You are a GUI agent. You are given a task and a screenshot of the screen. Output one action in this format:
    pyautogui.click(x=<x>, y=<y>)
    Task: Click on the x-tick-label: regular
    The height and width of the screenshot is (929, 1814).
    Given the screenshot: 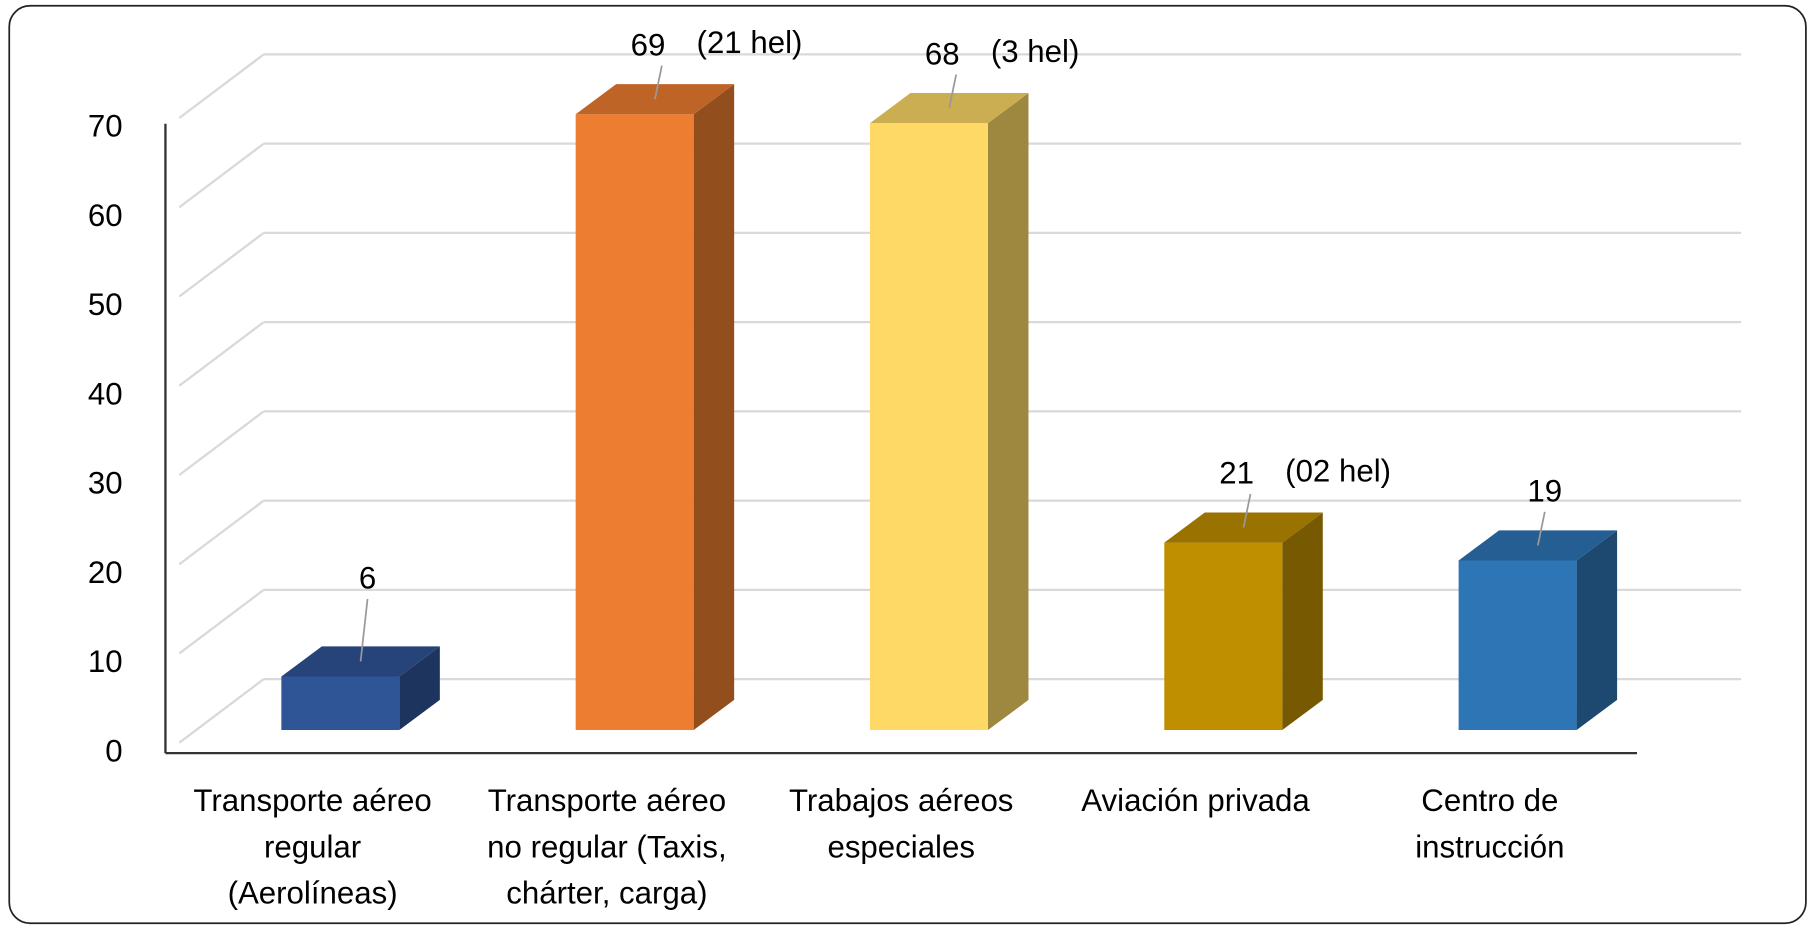 What is the action you would take?
    pyautogui.click(x=312, y=846)
    